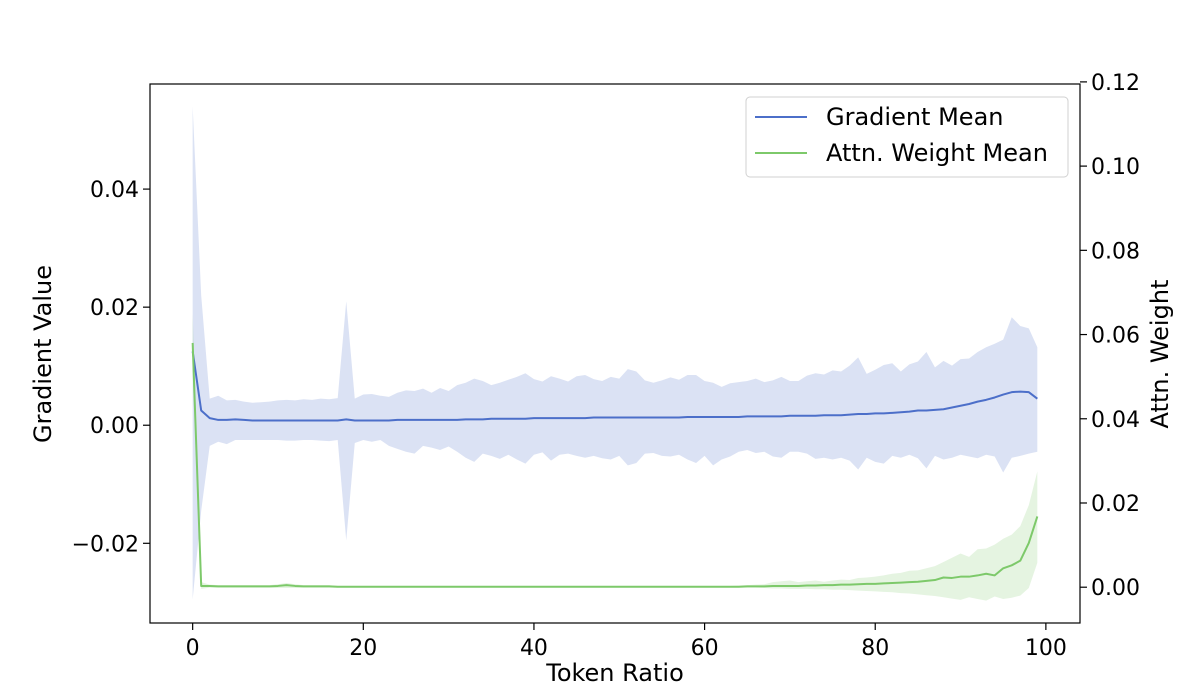 Image resolution: width=1200 pixels, height=700 pixels. I want to click on legend-box, so click(907, 137).